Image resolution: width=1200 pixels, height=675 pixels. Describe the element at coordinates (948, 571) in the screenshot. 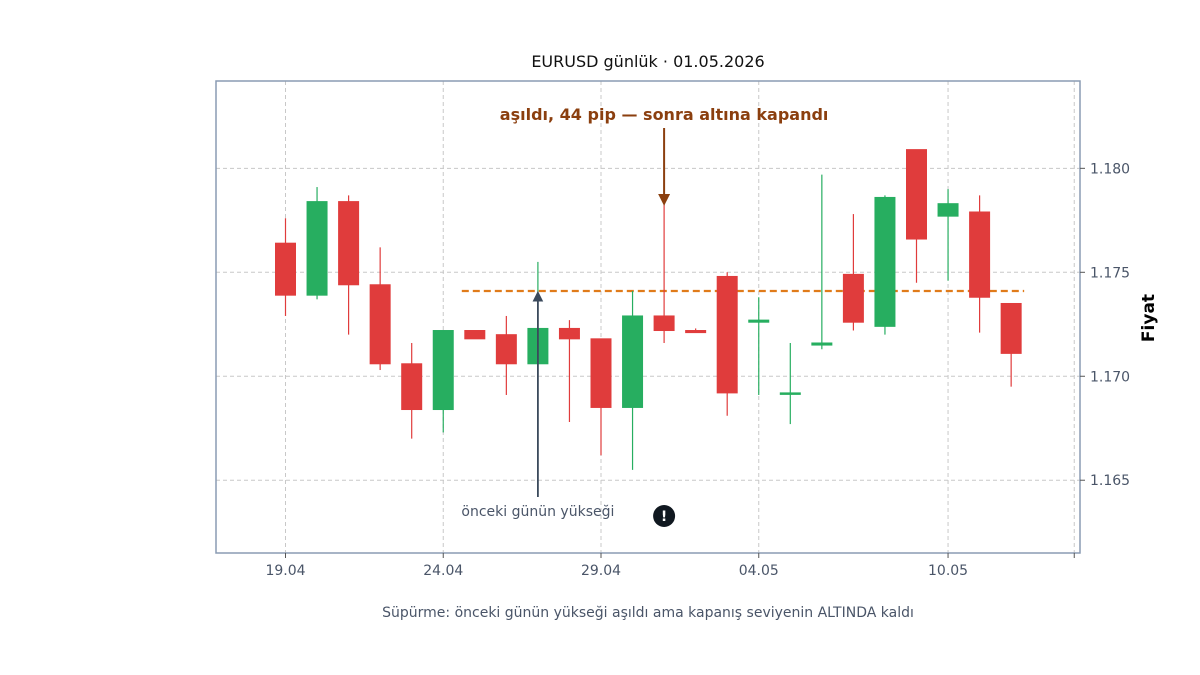

I see `x-tick-label: 10.05` at that location.